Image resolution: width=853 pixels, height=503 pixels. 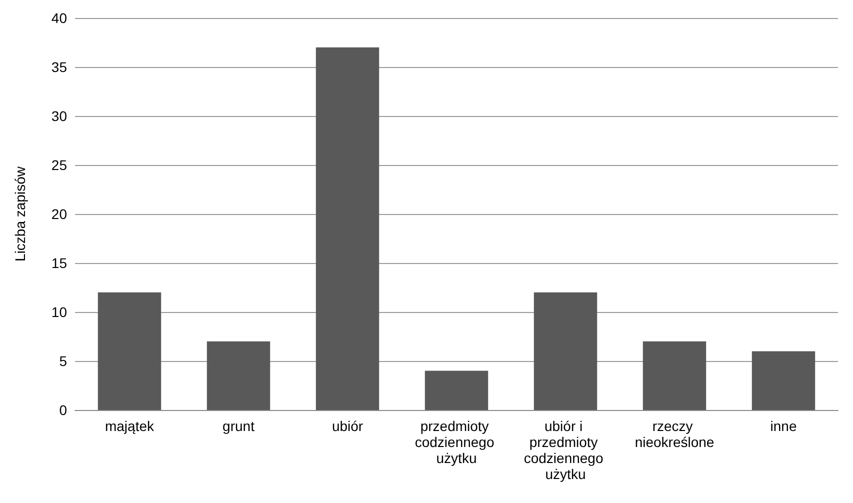 What do you see at coordinates (566, 450) in the screenshot?
I see `x-tick-label: ubiór i przedmioty codziennego użytku` at bounding box center [566, 450].